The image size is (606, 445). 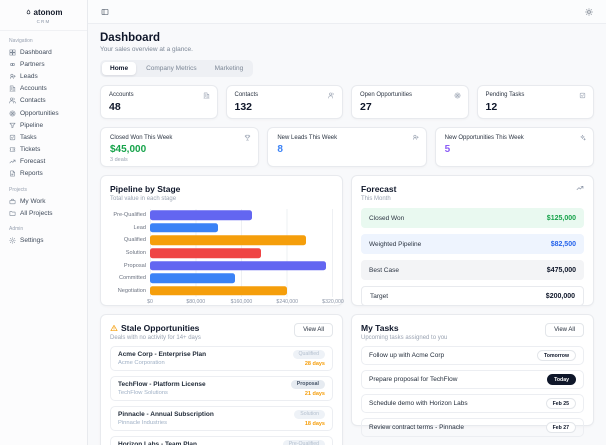 What do you see at coordinates (43, 240) in the screenshot?
I see `sidebar-item-settings: Settings` at bounding box center [43, 240].